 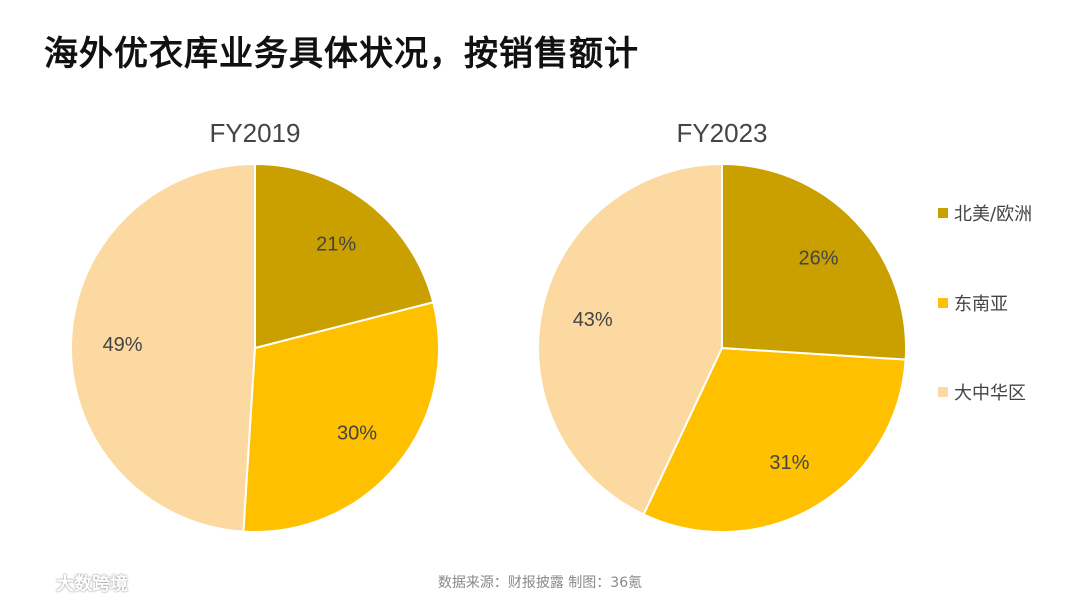 What do you see at coordinates (123, 345) in the screenshot?
I see `data-label-greater-china: 49%` at bounding box center [123, 345].